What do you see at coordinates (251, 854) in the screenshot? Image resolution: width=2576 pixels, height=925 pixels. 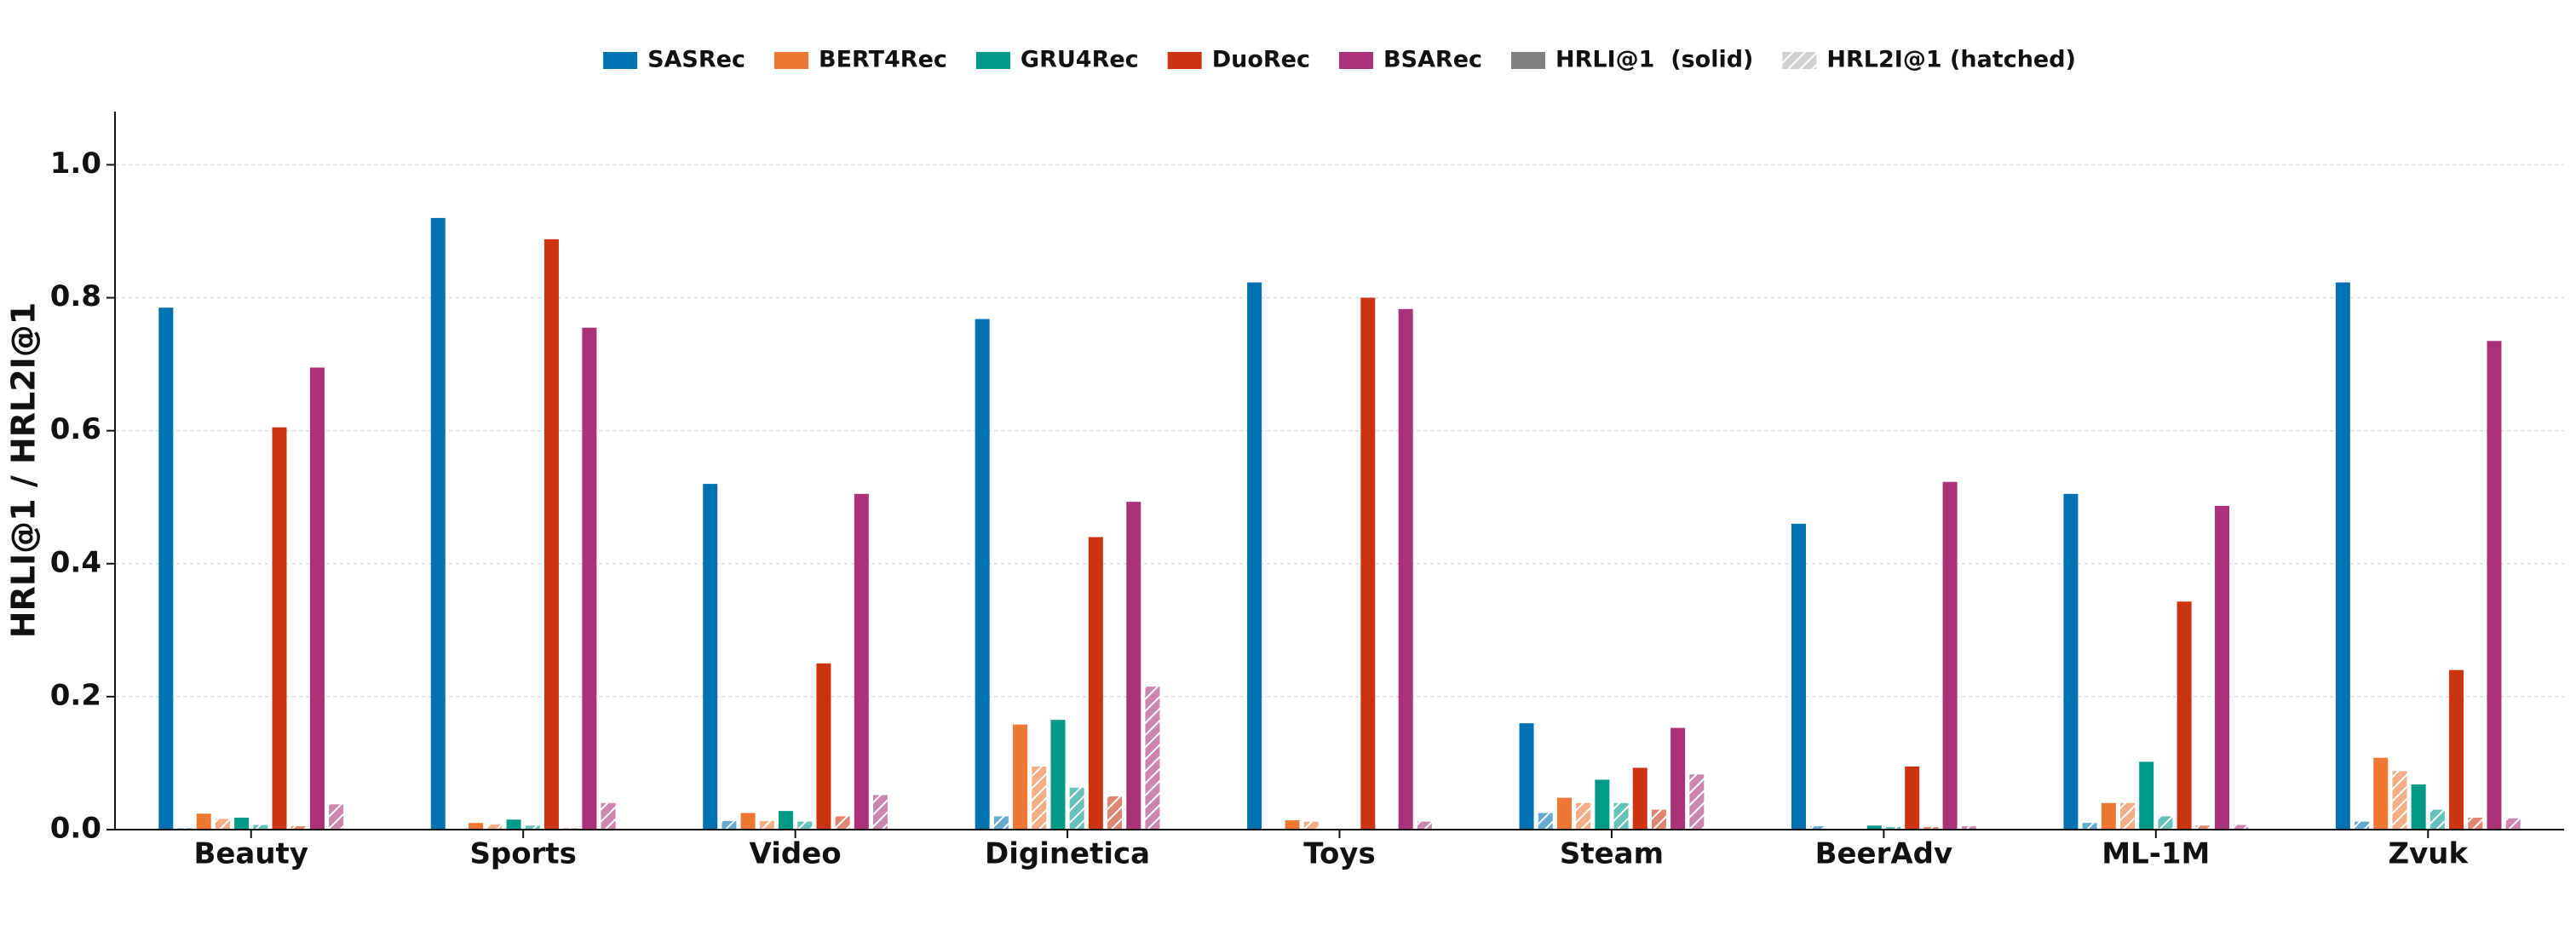 I see `x-tick-label: Beauty` at bounding box center [251, 854].